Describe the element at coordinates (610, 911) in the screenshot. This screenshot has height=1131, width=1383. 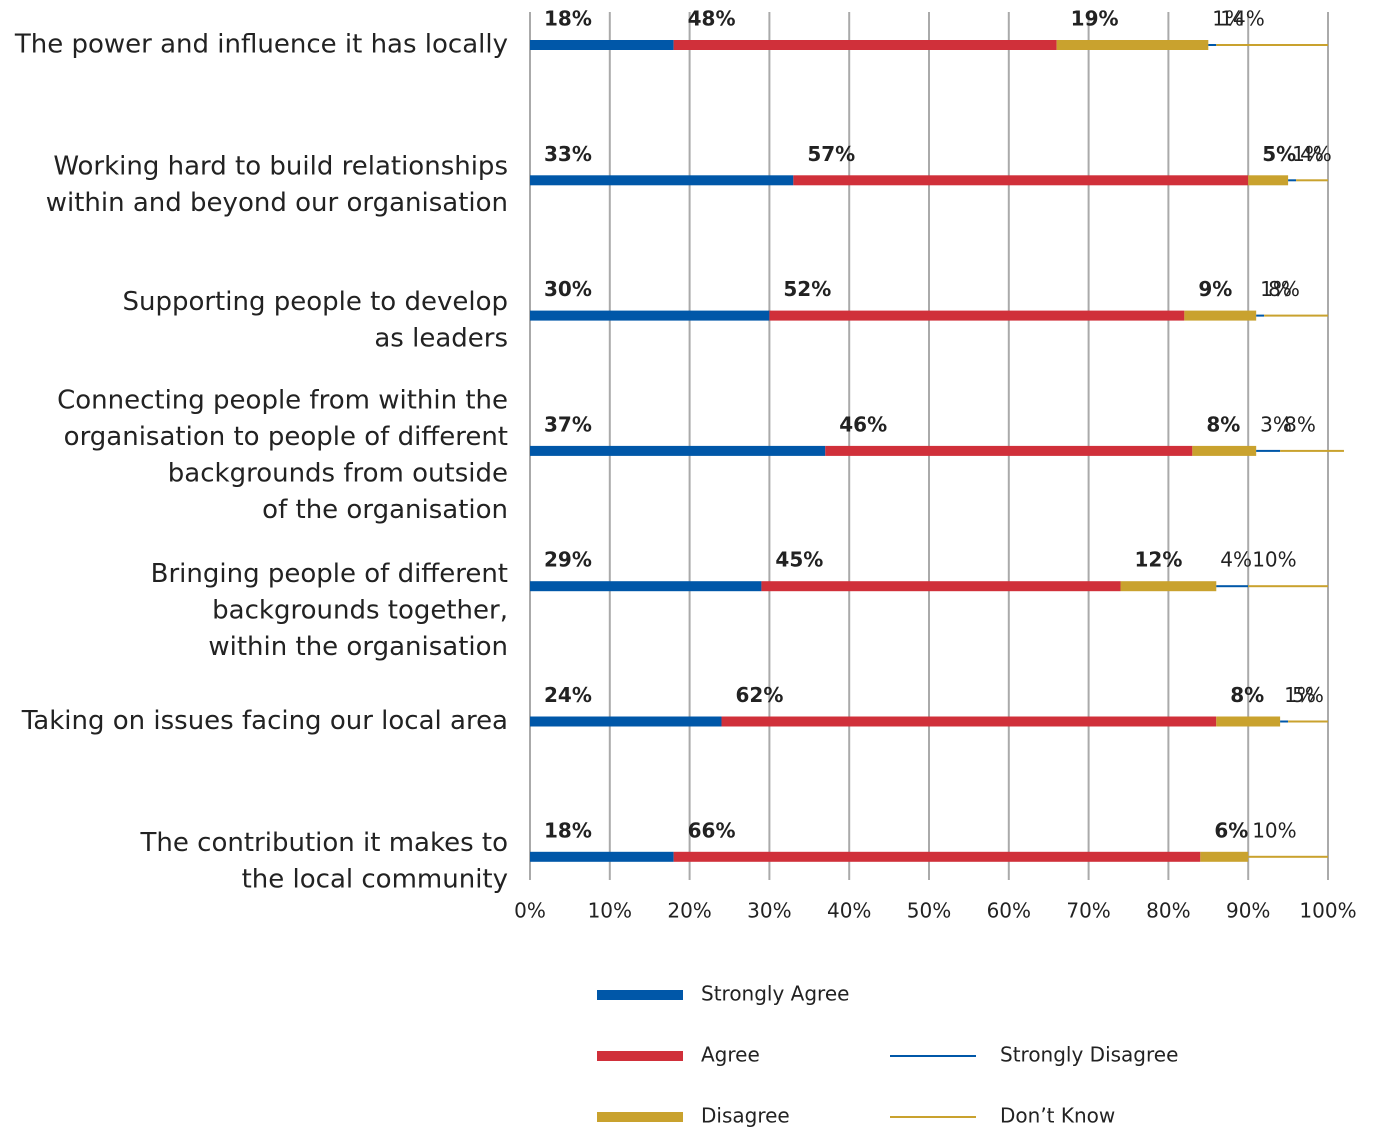
I see `x-tick-label: 10%` at that location.